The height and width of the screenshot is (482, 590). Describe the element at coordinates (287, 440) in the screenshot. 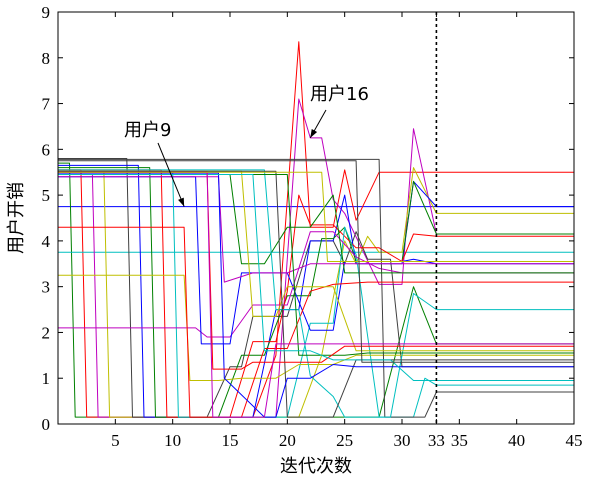

I see `x-tick-label: 20` at that location.